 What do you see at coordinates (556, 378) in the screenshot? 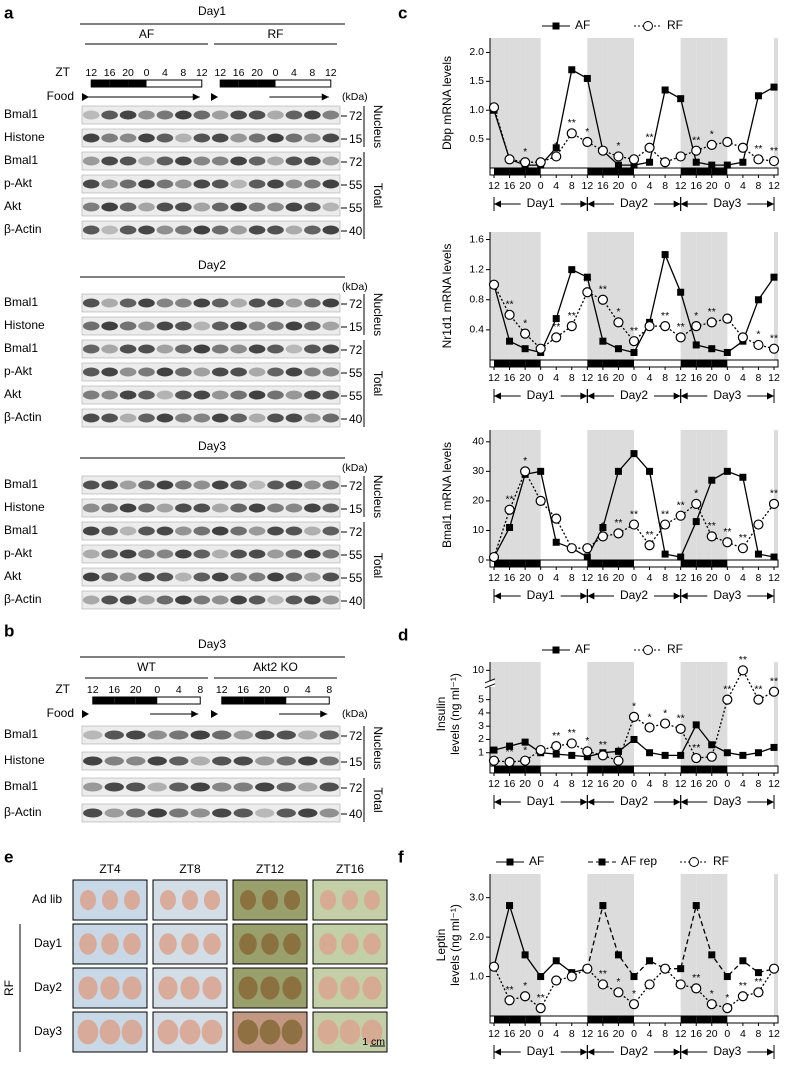
I see `x-tick-label: 4` at bounding box center [556, 378].